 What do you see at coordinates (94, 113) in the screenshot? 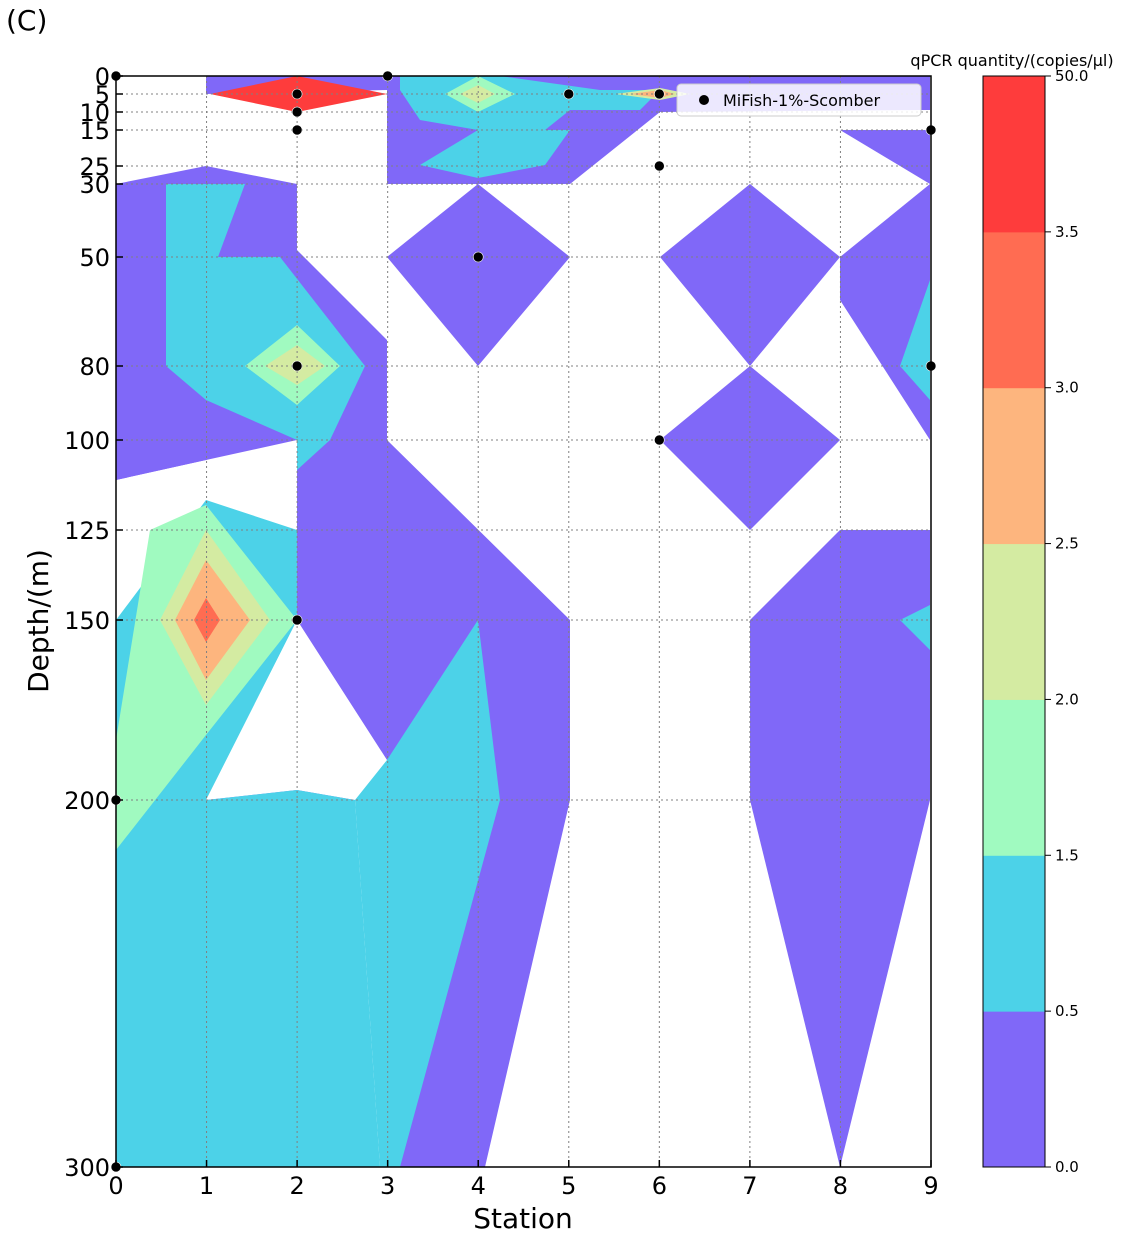
I see `y-tick-label: 10` at bounding box center [94, 113].